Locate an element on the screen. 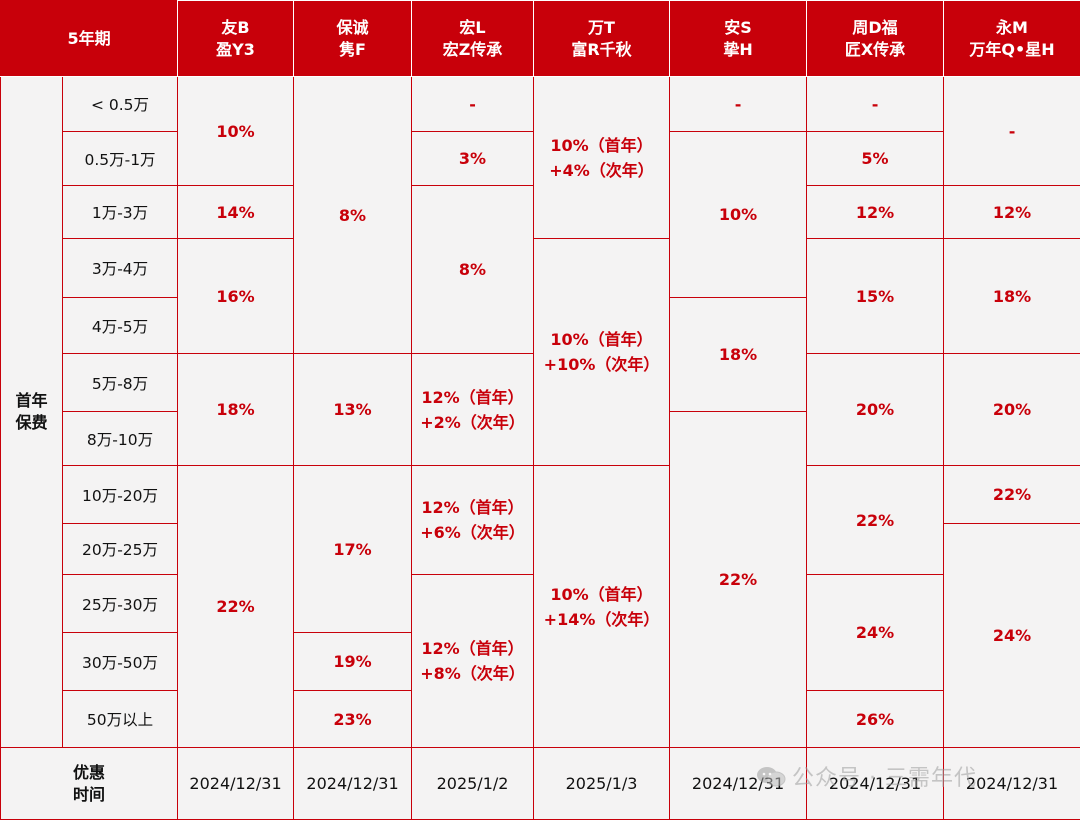 This screenshot has width=1080, height=821. table-row: 4万-5万 18% is located at coordinates (540, 354).